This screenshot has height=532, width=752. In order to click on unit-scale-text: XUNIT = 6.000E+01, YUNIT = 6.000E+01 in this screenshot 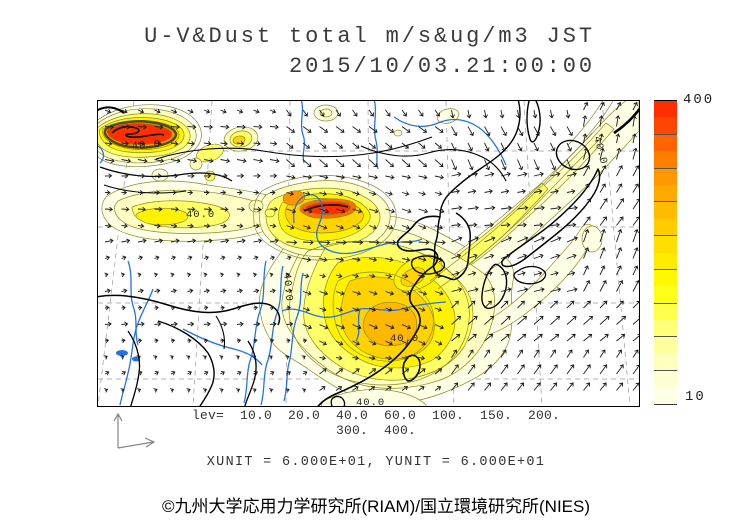, I will do `click(376, 462)`.